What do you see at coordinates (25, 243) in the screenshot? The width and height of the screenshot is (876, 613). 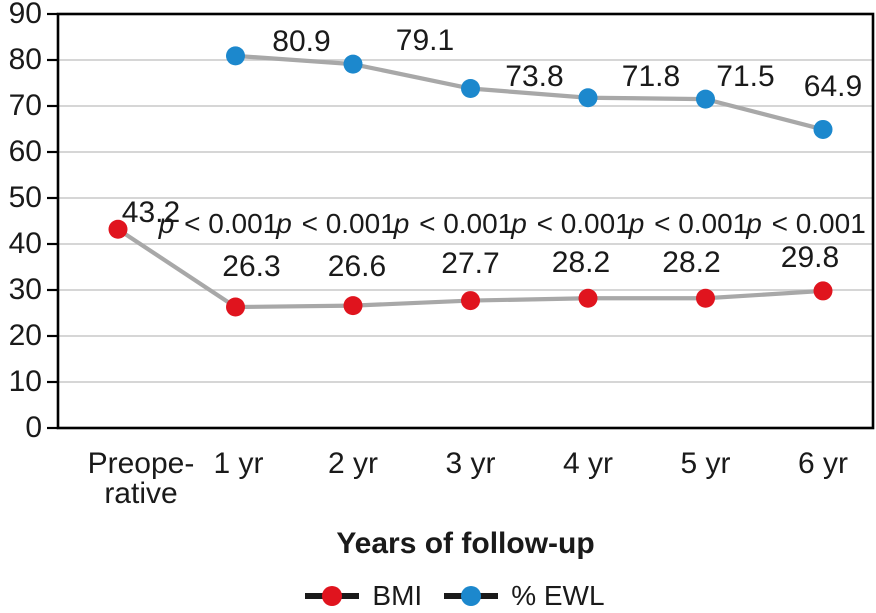 I see `y-tick-label: 40` at bounding box center [25, 243].